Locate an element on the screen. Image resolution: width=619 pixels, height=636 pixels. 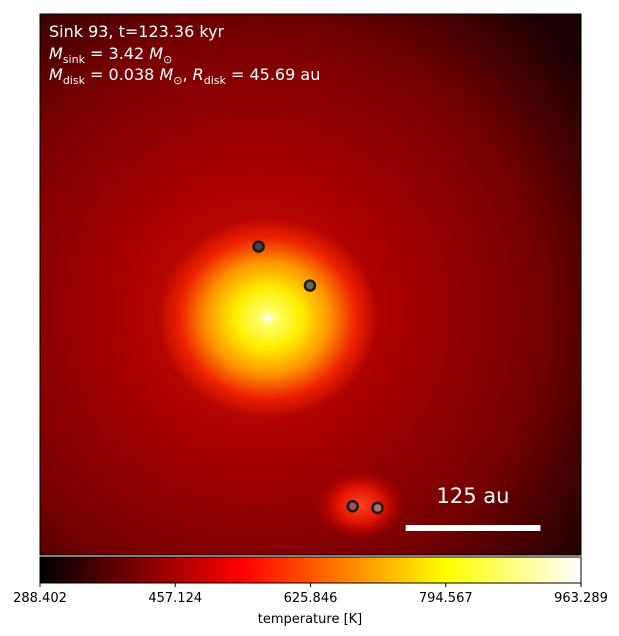
hot-core-region is located at coordinates (268, 318).